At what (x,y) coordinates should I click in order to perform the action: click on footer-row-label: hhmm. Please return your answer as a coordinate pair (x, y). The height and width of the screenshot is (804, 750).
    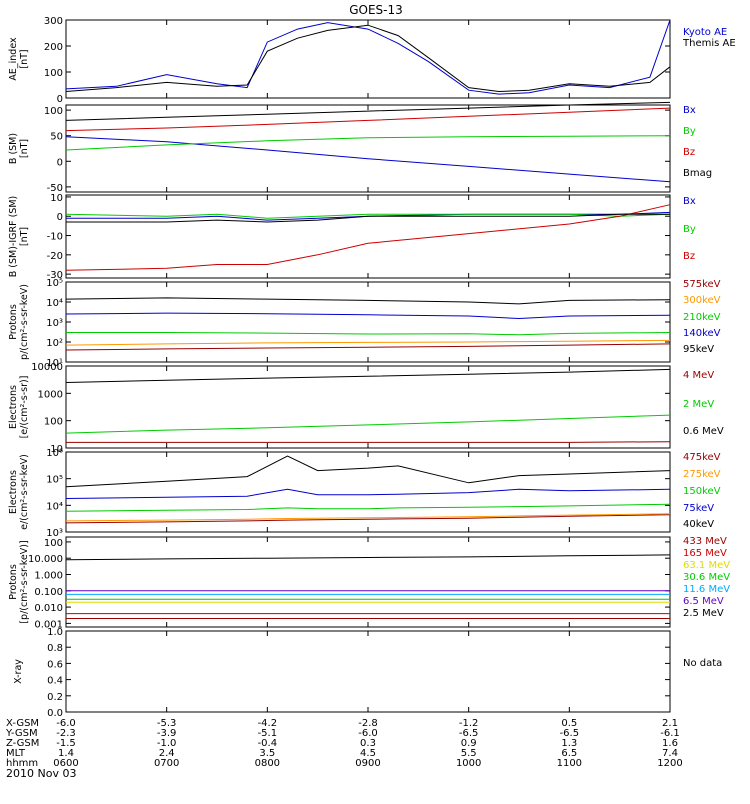
    Looking at the image, I should click on (22, 763).